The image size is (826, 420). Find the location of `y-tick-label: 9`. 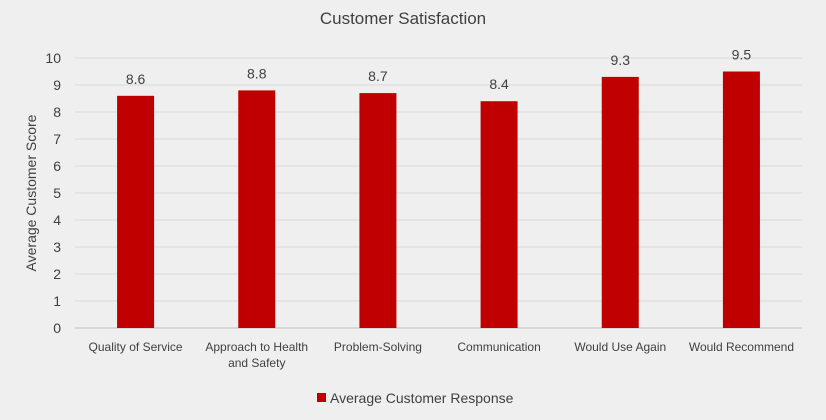

y-tick-label: 9 is located at coordinates (57, 85).